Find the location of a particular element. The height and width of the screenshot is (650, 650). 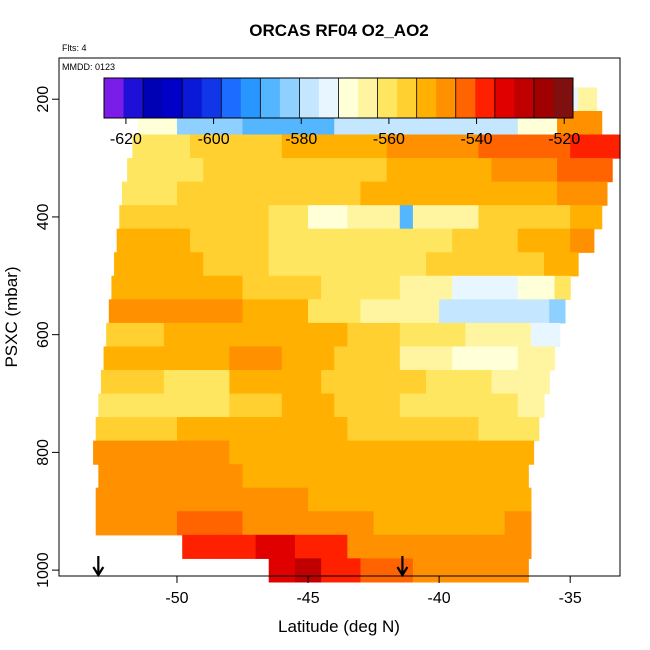

colorbar-tick-label: -600 is located at coordinates (214, 139).